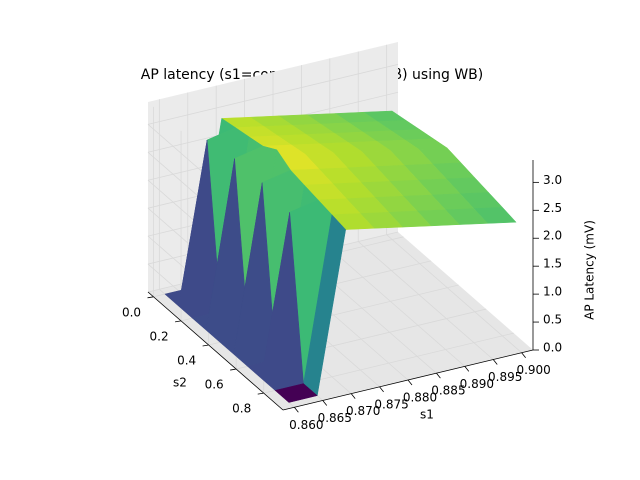  What do you see at coordinates (391, 404) in the screenshot?
I see `x-tick-label: 0.875` at bounding box center [391, 404].